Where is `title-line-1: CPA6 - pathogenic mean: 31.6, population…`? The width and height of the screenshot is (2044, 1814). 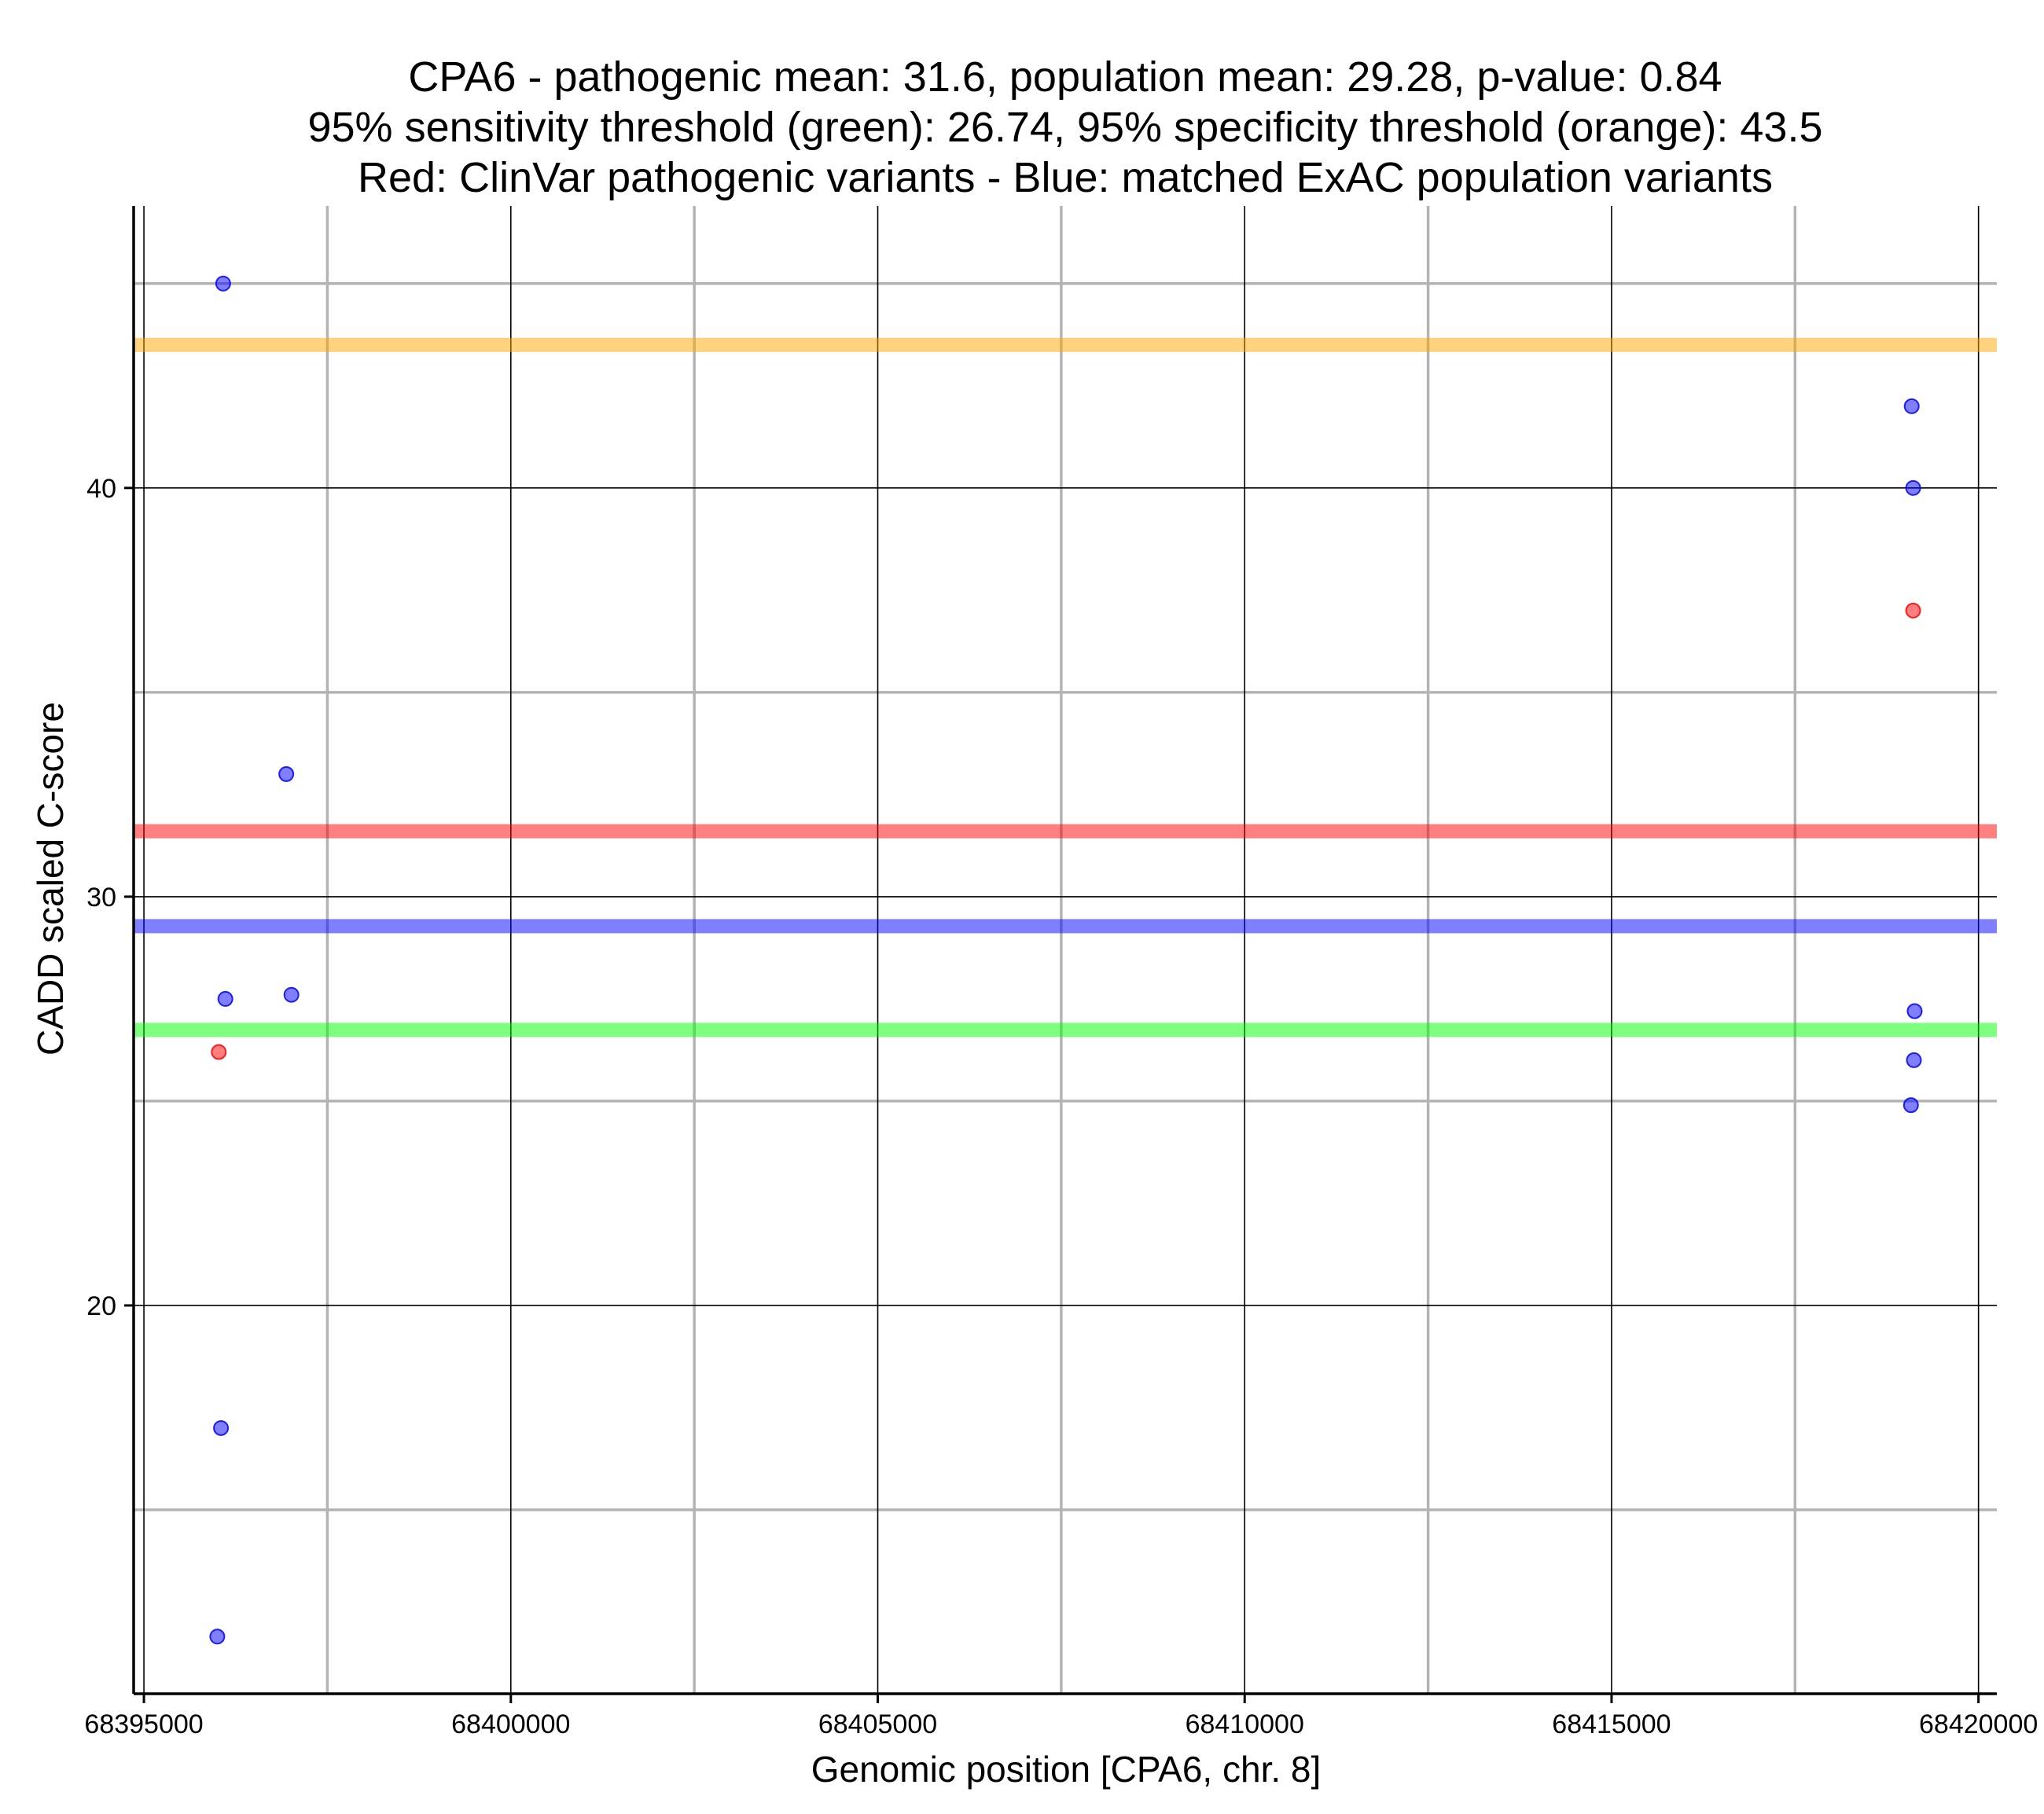
title-line-1: CPA6 - pathogenic mean: 31.6, population… is located at coordinates (1065, 77).